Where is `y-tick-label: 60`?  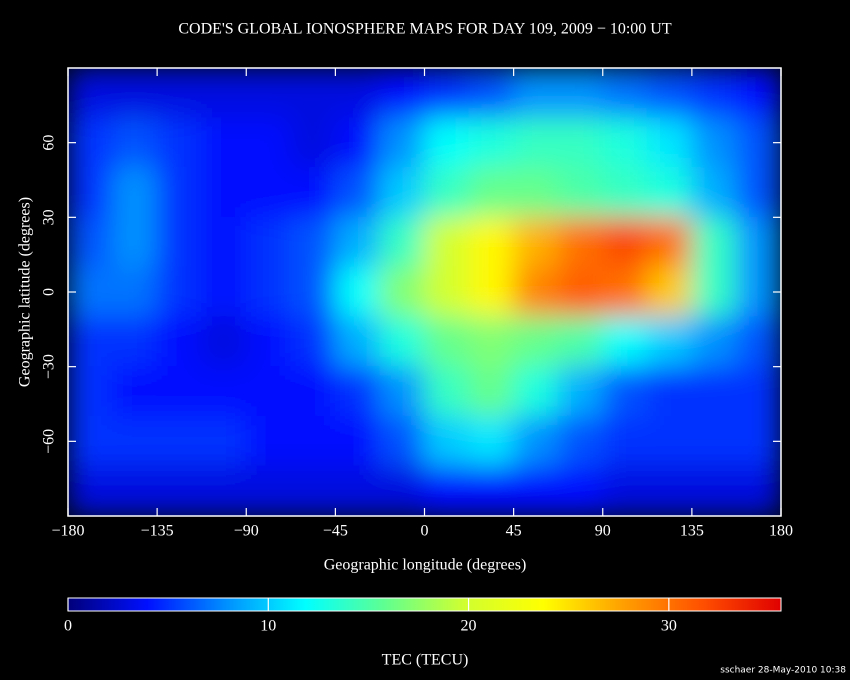 y-tick-label: 60 is located at coordinates (49, 143).